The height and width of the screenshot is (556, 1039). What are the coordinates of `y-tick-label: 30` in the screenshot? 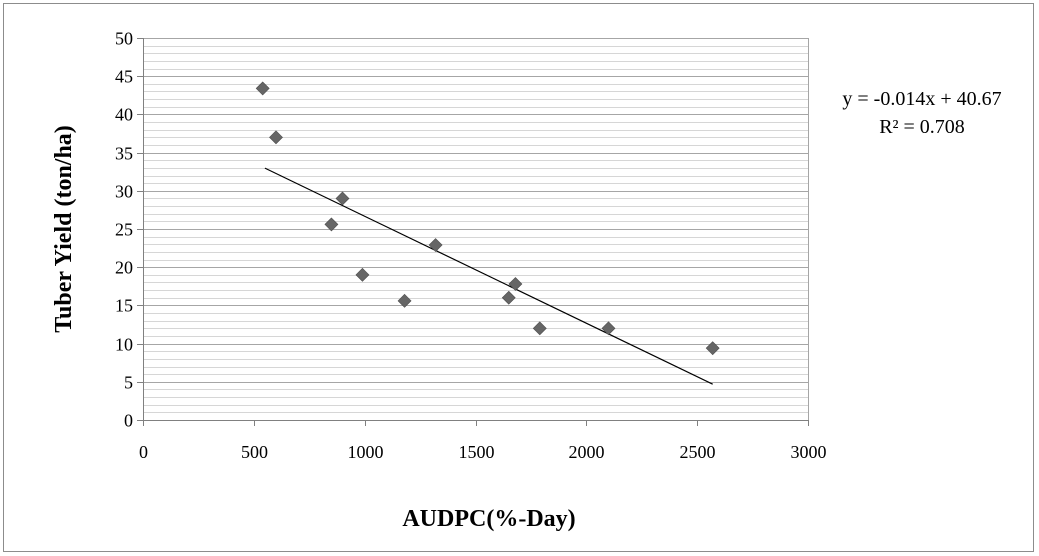 It's located at (124, 192).